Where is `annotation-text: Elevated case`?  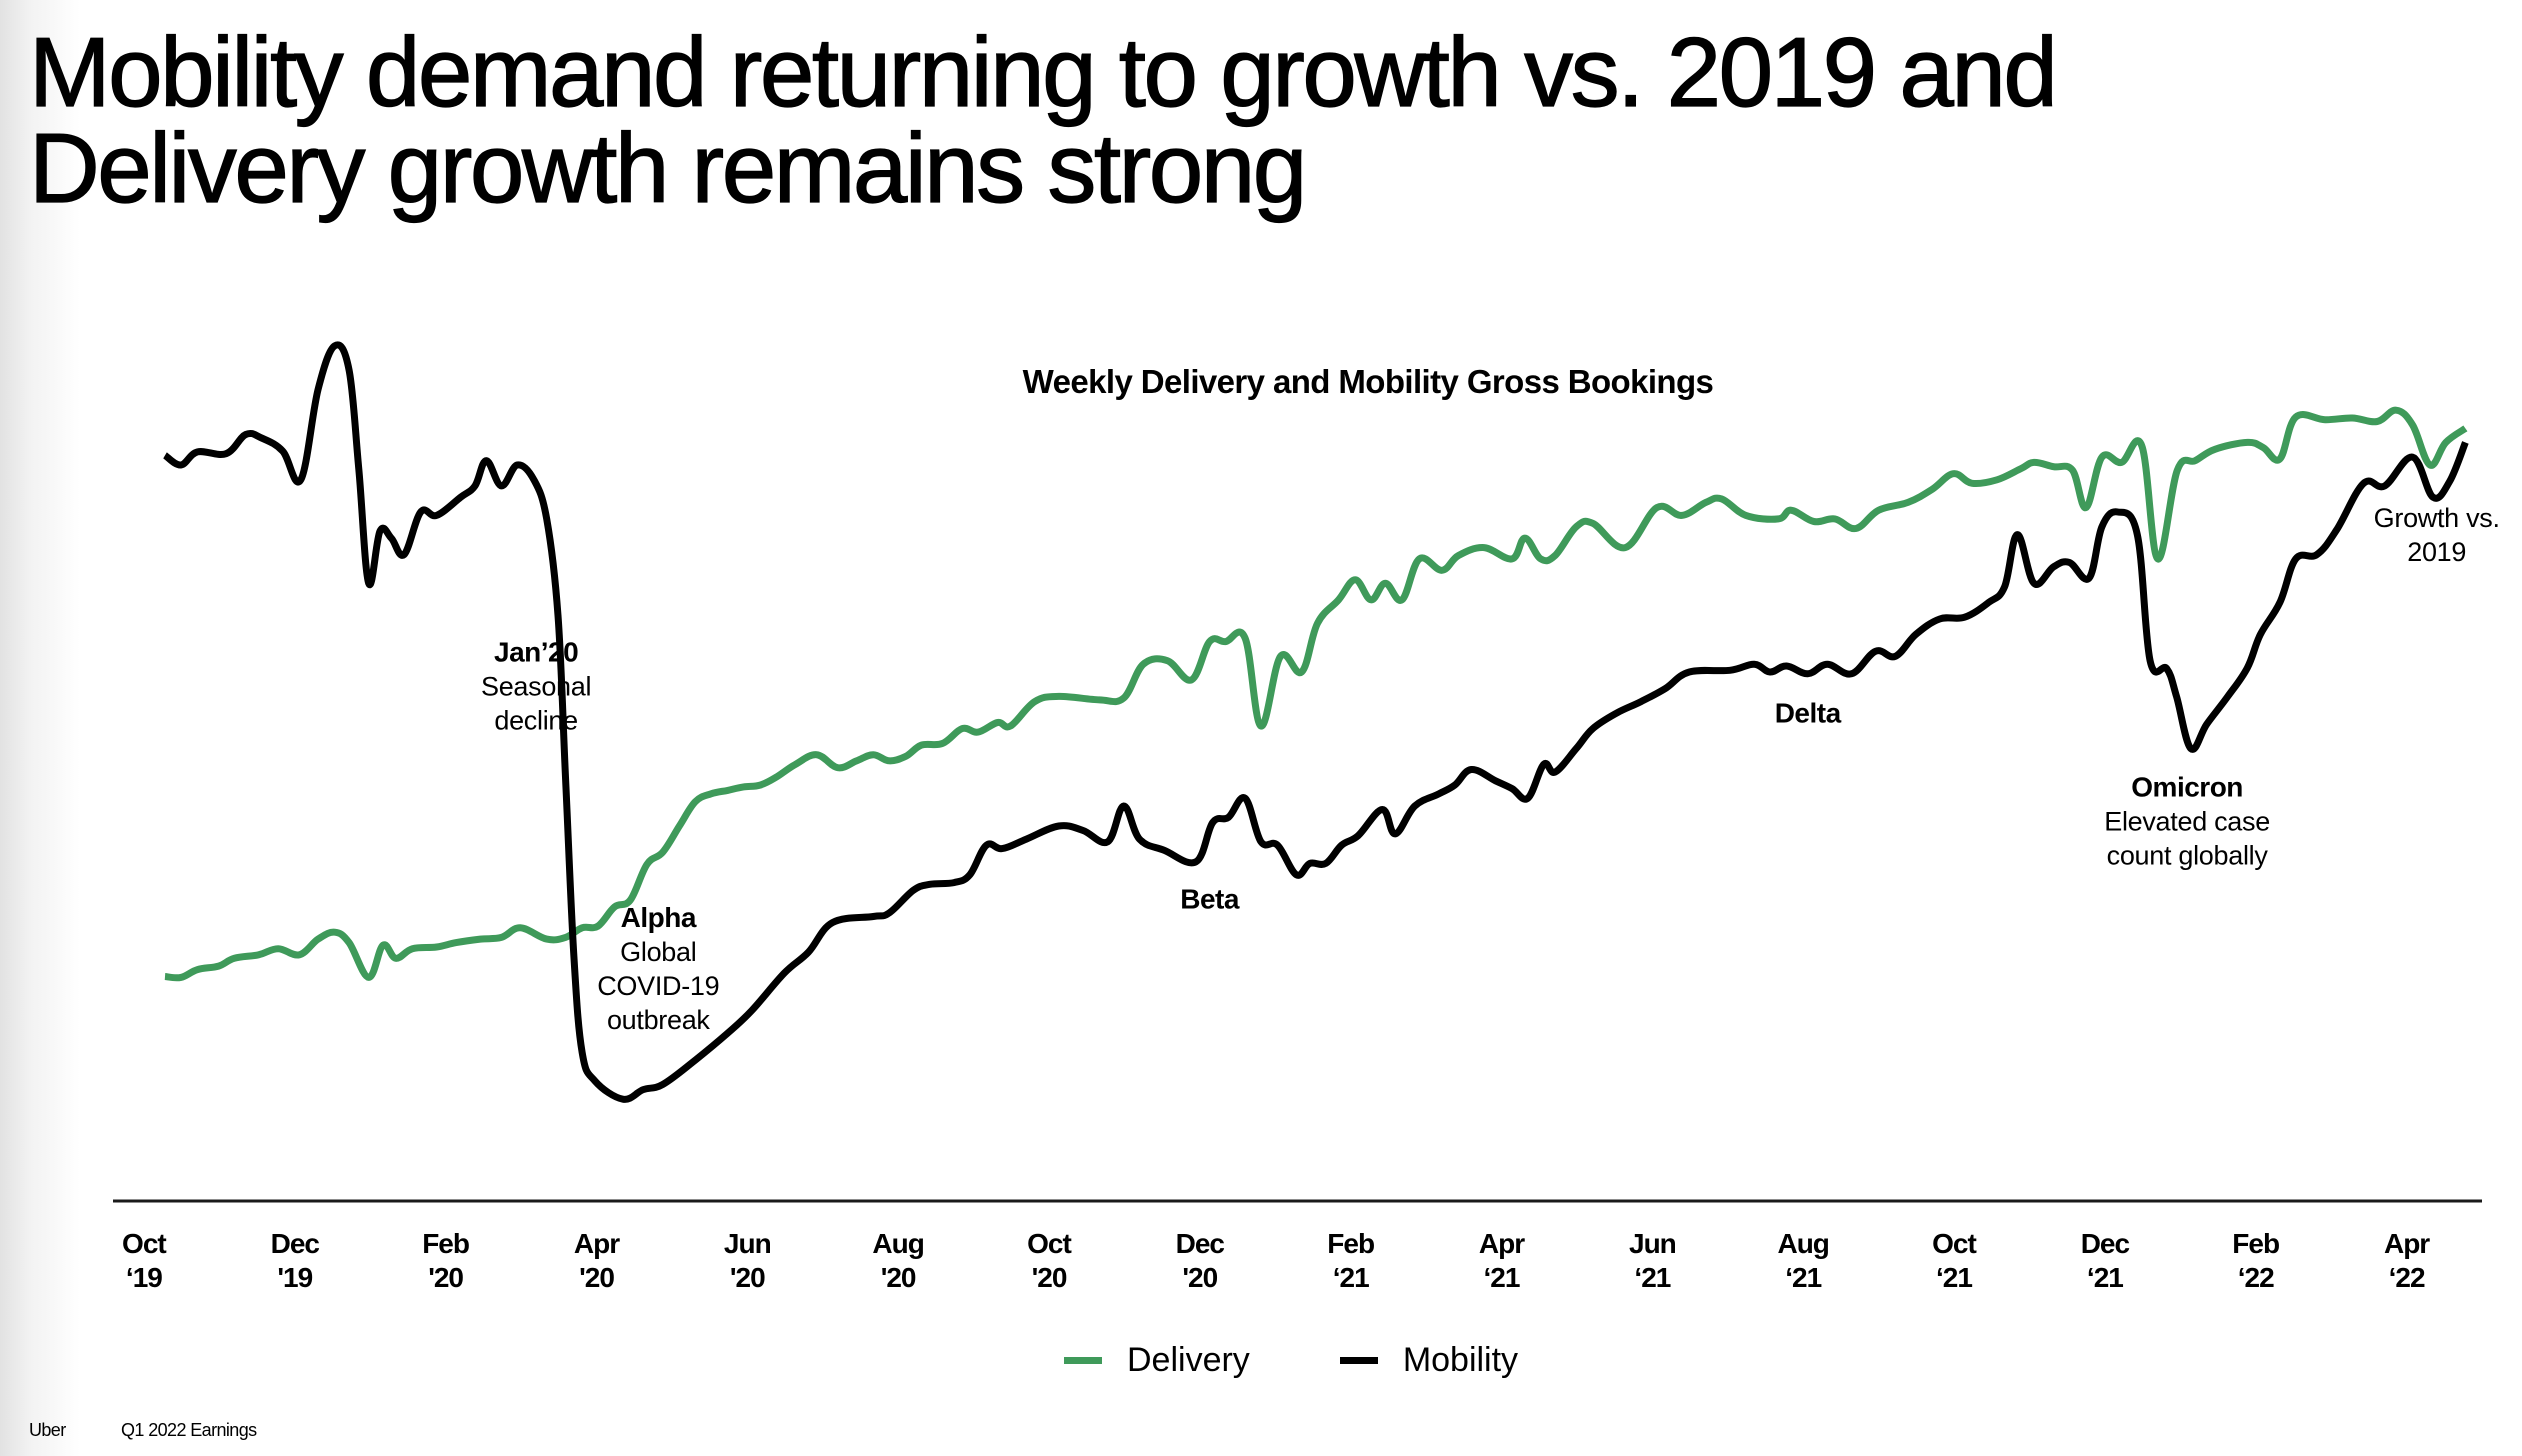 annotation-text: Elevated case is located at coordinates (2187, 822).